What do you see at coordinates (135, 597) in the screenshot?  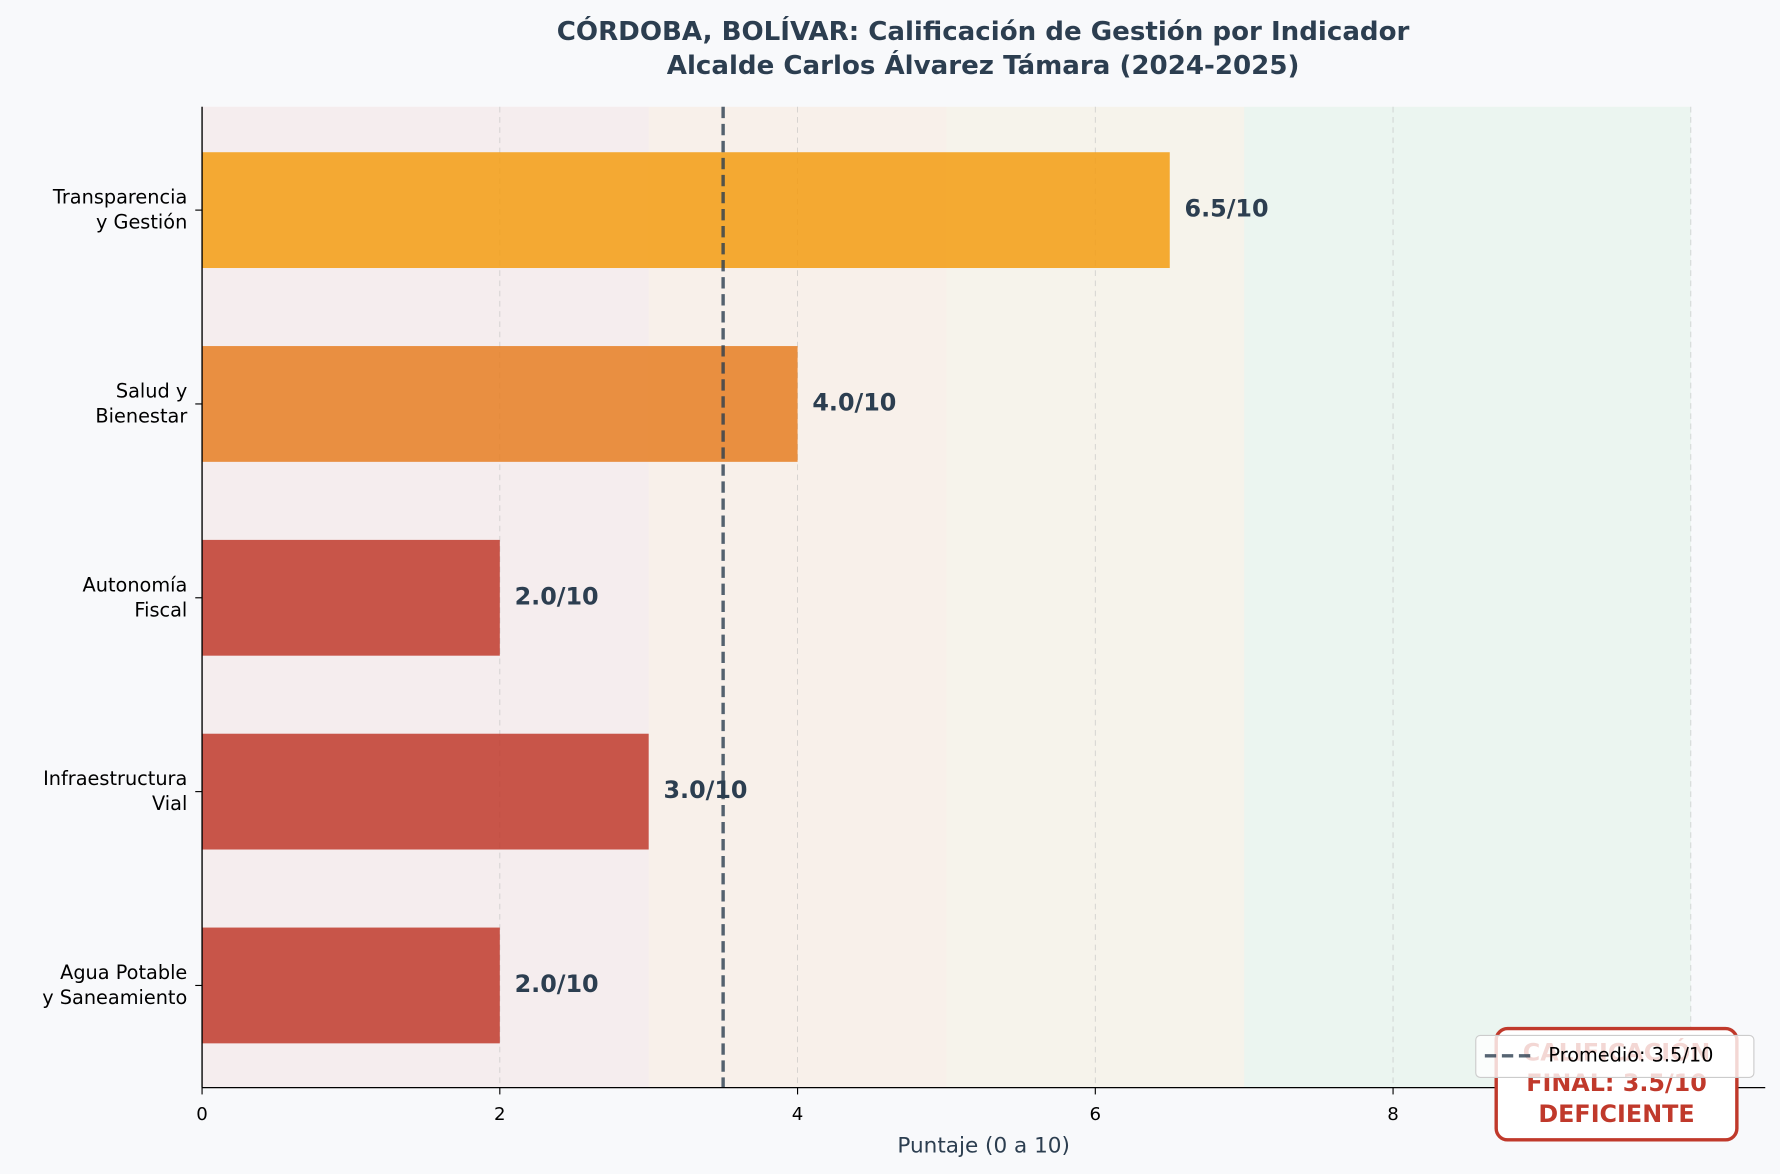 I see `y-tick-label: Autonomía Fiscal` at bounding box center [135, 597].